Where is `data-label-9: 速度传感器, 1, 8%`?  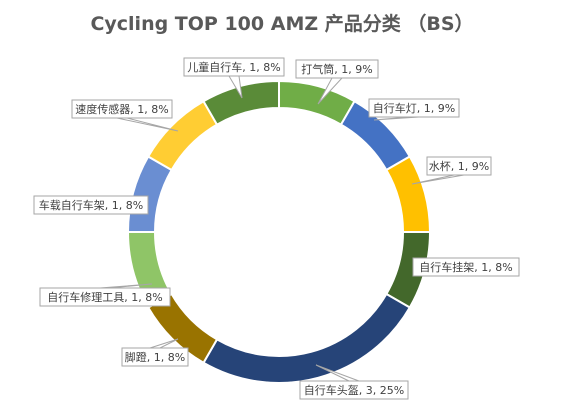
data-label-9: 速度传感器, 1, 8% is located at coordinates (121, 109).